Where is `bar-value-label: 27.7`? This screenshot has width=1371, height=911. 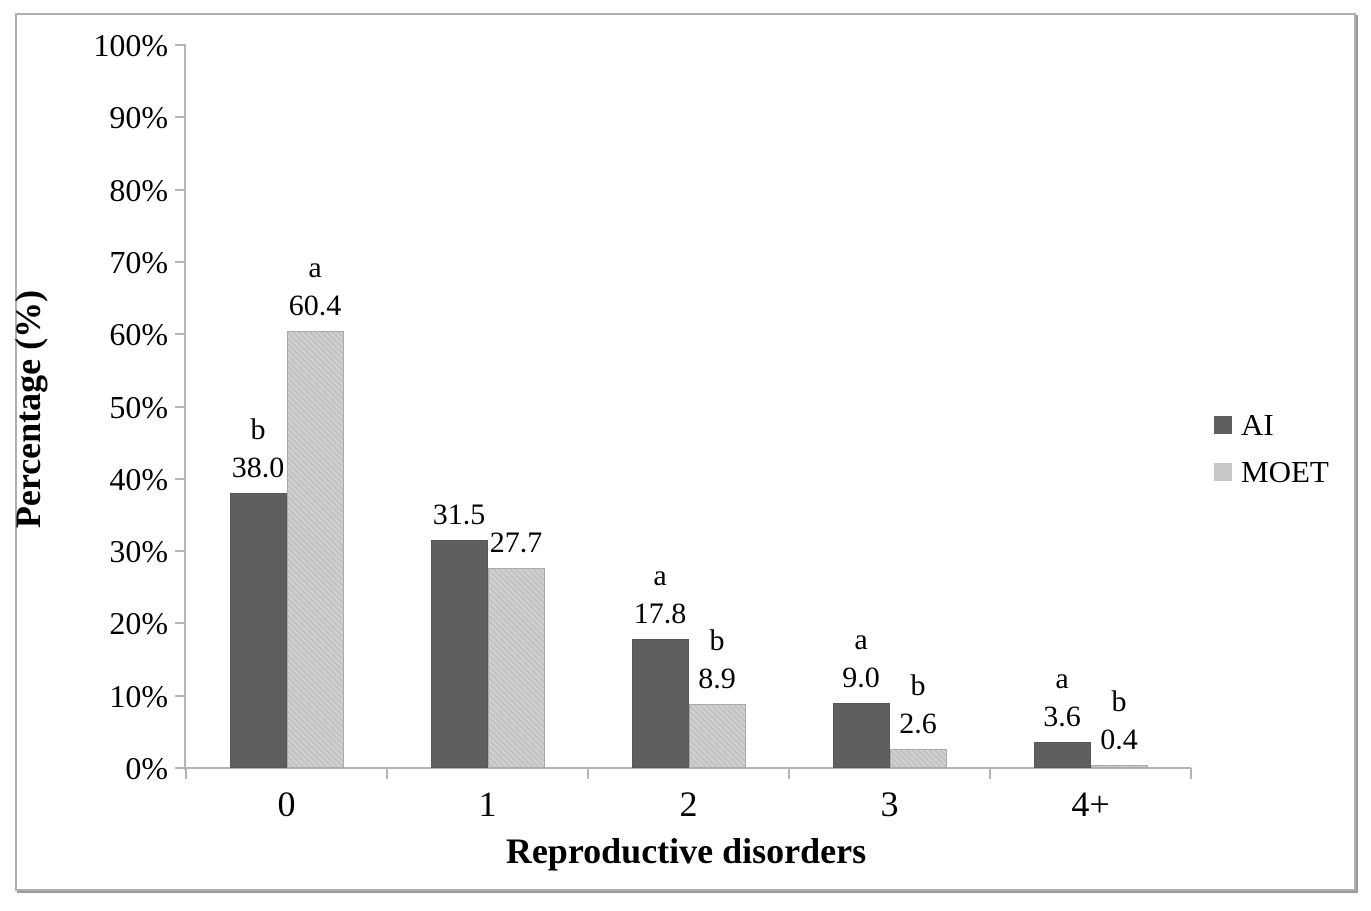
bar-value-label: 27.7 is located at coordinates (516, 542).